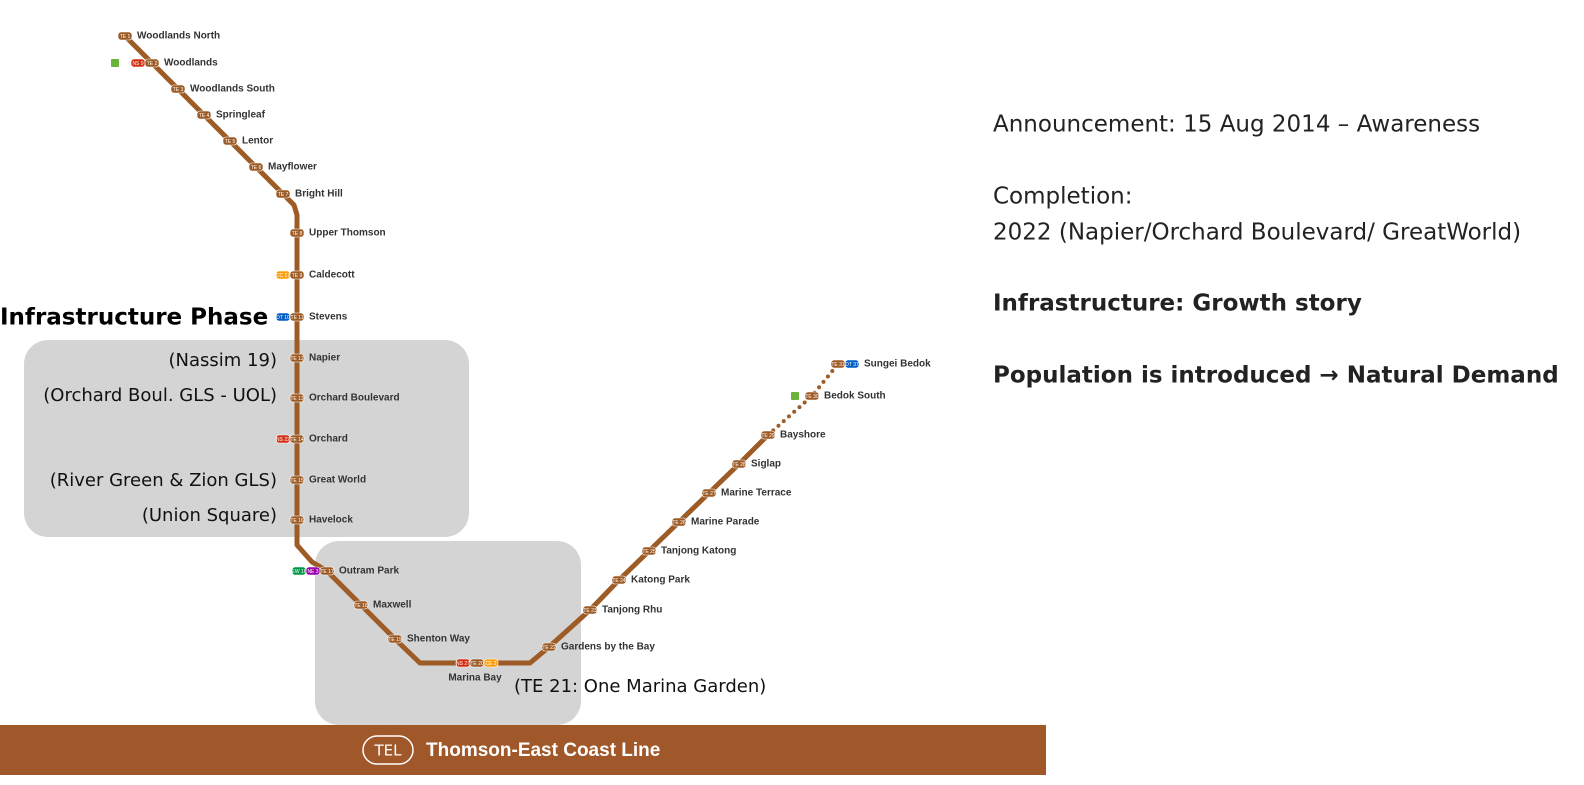 This screenshot has height=785, width=1584. Describe the element at coordinates (283, 440) in the screenshot. I see `station-code: NS 22` at that location.